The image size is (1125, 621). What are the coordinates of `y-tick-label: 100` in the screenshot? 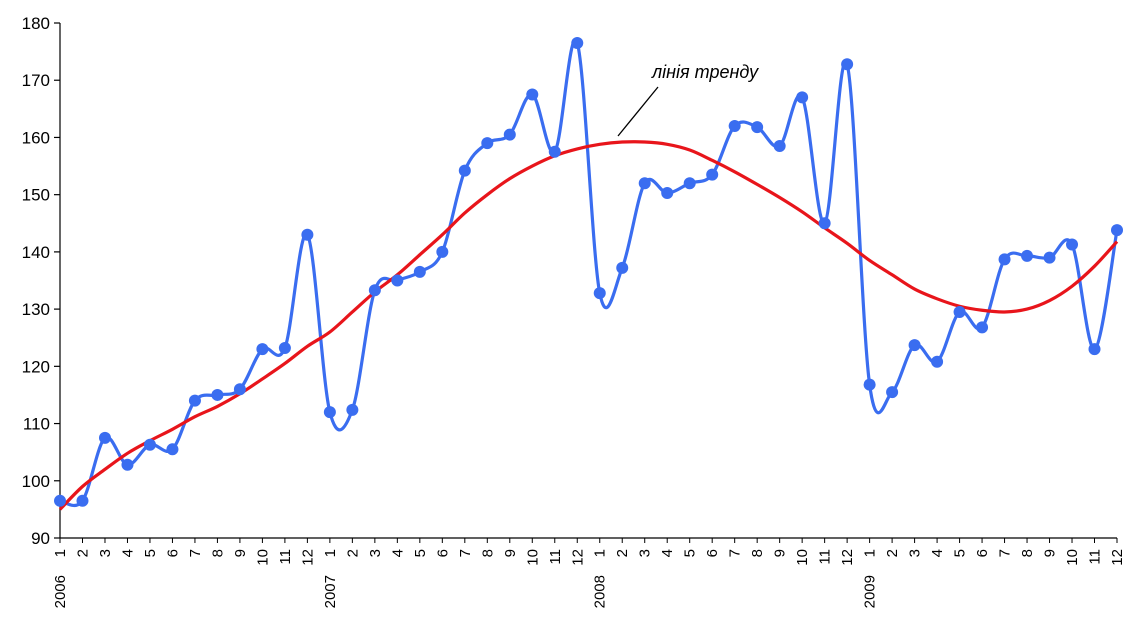 It's located at (36, 481).